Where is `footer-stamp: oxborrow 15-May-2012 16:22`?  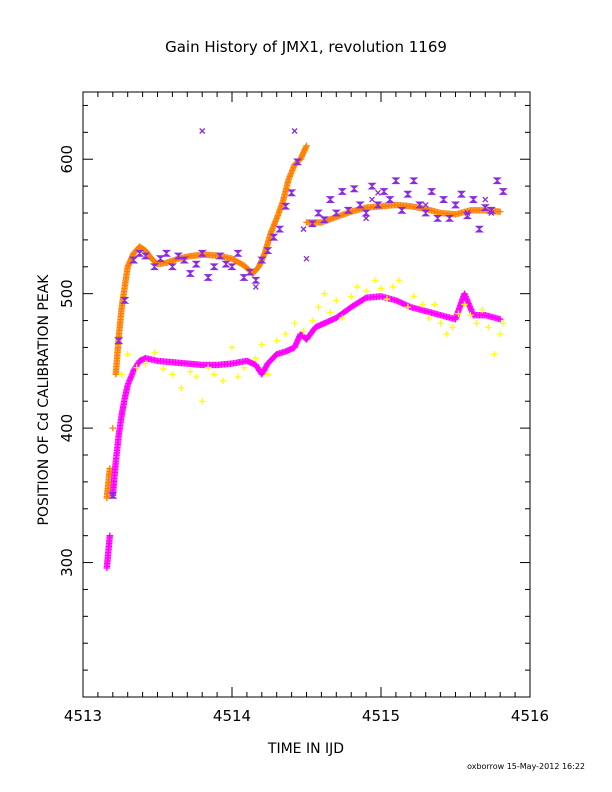
footer-stamp: oxborrow 15-May-2012 16:22 is located at coordinates (526, 766).